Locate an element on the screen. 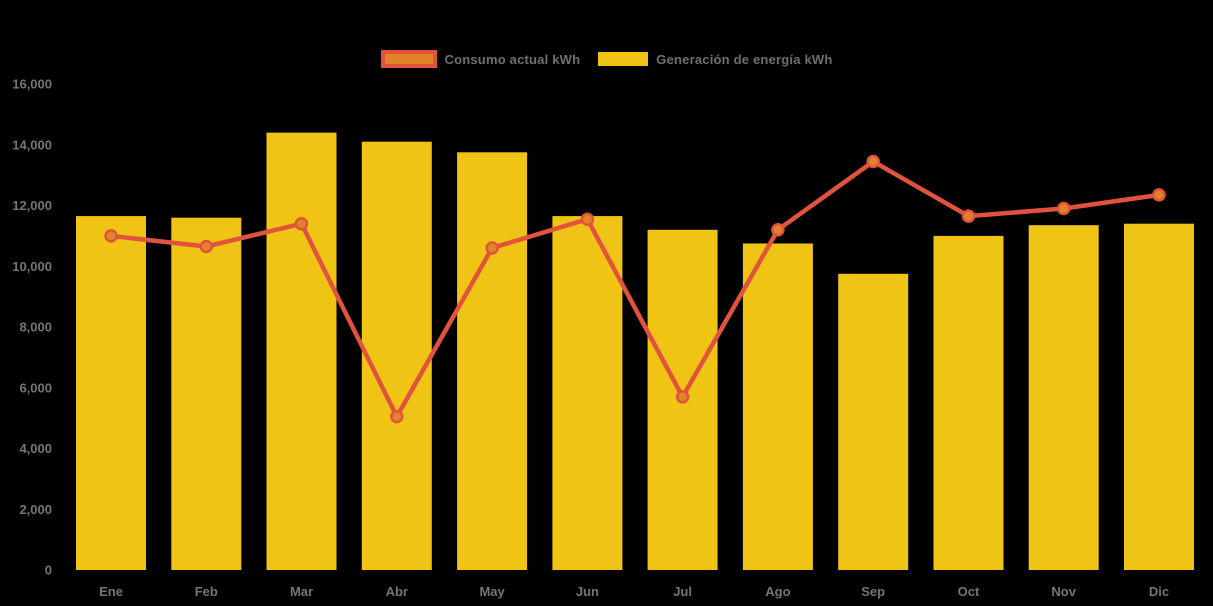 The width and height of the screenshot is (1213, 606). bar-sep is located at coordinates (873, 421).